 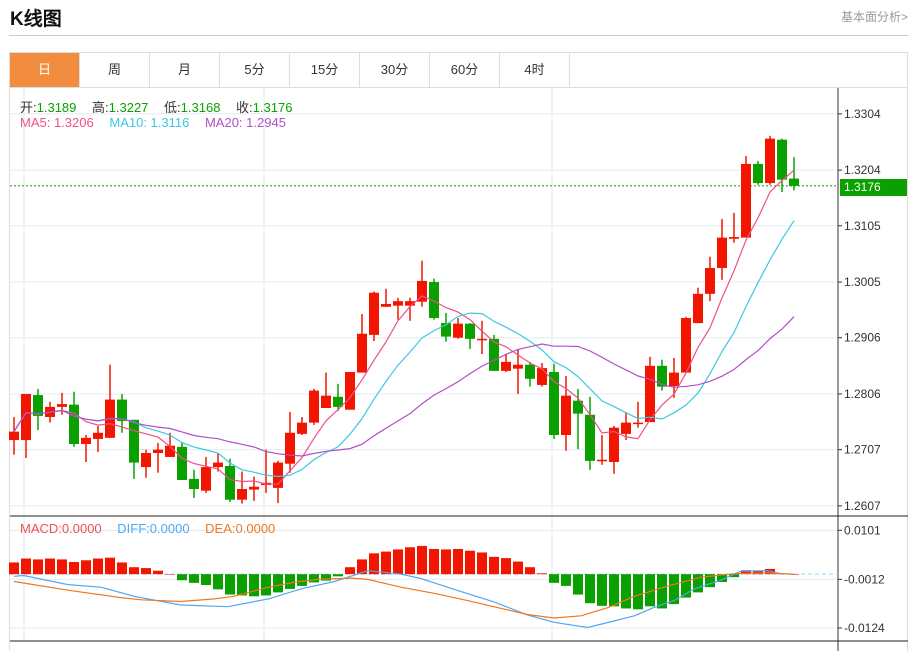 I want to click on price-tick-label: 1.3005, so click(x=862, y=282).